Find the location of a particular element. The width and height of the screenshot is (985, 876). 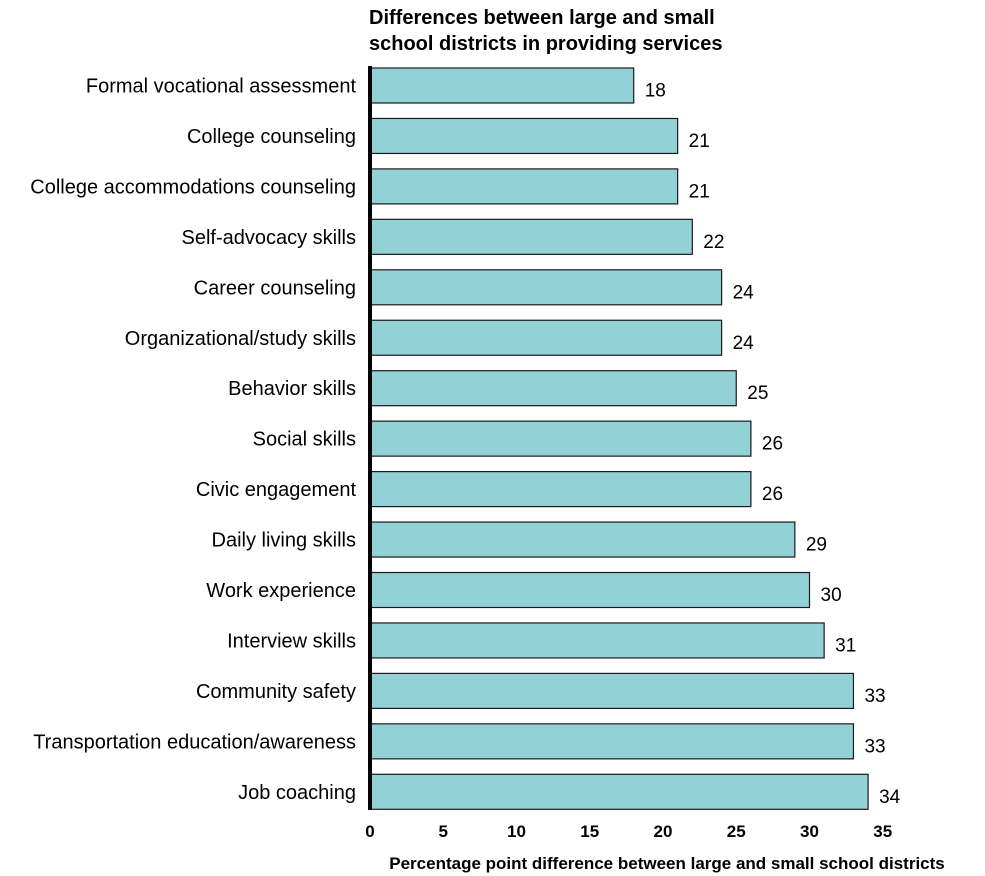

category-label-1: Formal vocational assessment is located at coordinates (221, 87).